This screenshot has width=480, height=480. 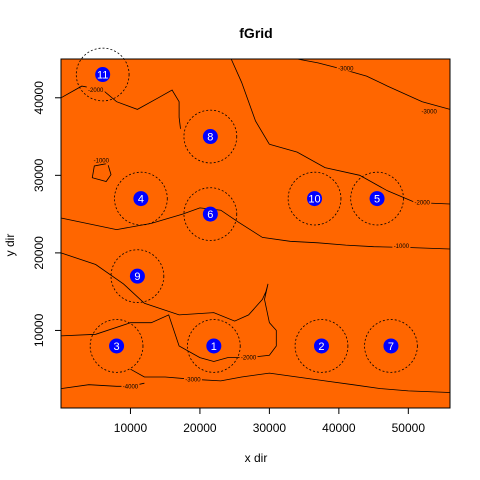 I want to click on y-tick-label: 20000, so click(x=39, y=253).